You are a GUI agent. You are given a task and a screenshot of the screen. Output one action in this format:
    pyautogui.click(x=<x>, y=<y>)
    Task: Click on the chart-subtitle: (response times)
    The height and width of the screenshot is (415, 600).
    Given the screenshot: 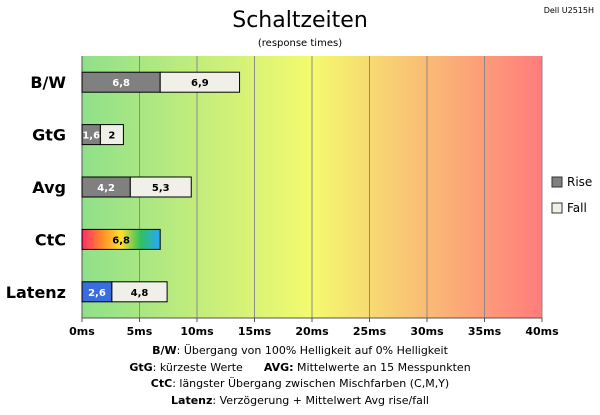 What is the action you would take?
    pyautogui.click(x=300, y=43)
    